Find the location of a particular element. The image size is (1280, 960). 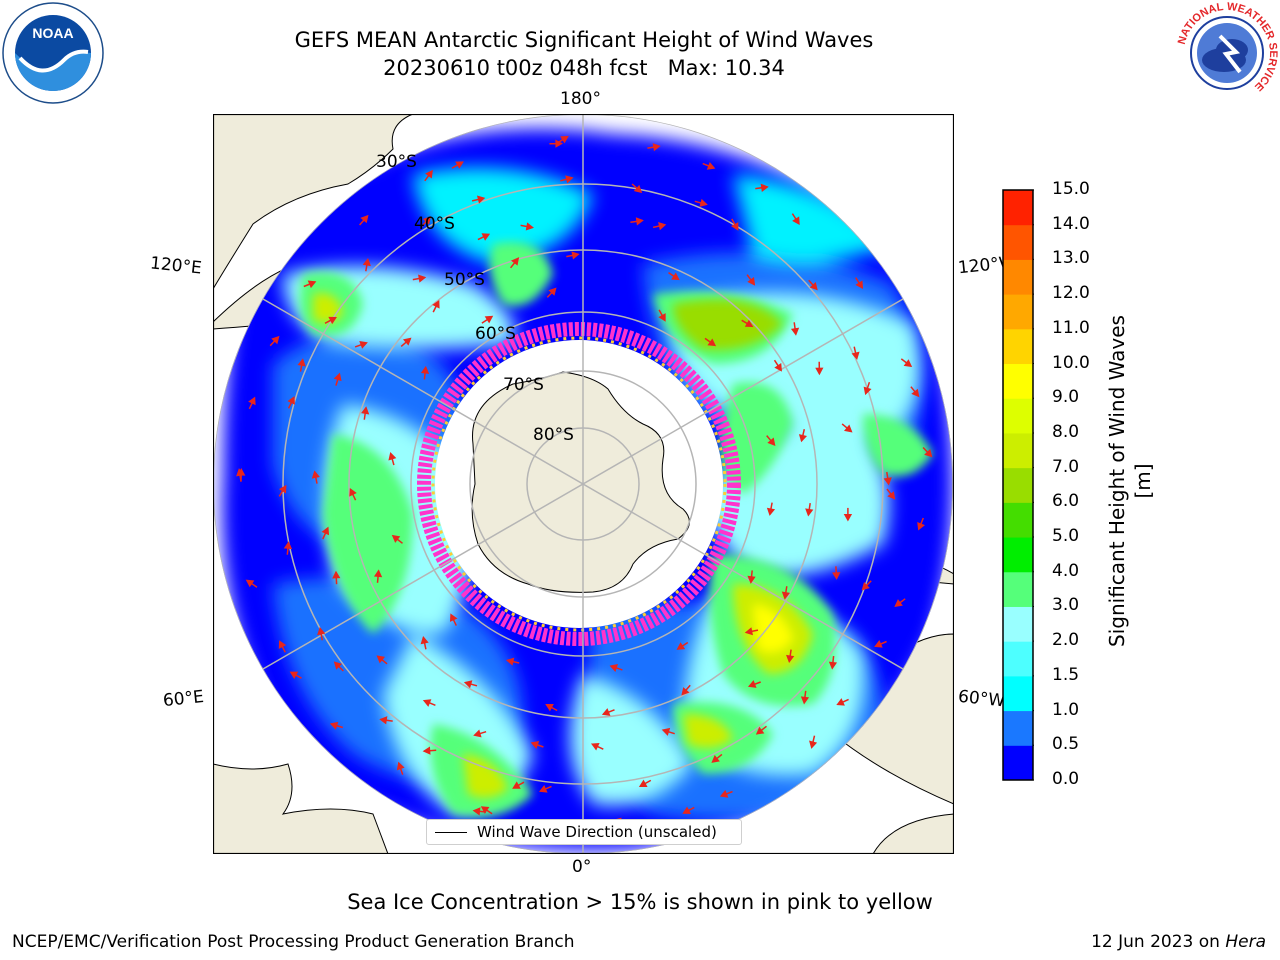

colorbar-tick-label: 1.5 is located at coordinates (1066, 674).